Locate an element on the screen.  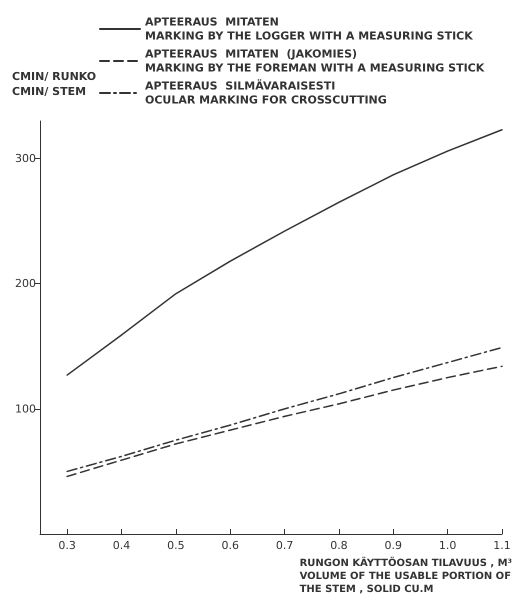
legend-label: APTEERAUS SILMÄVARAISESTI OCULAR MARKING FOR CROSSCUTTING is located at coordinates (266, 92).